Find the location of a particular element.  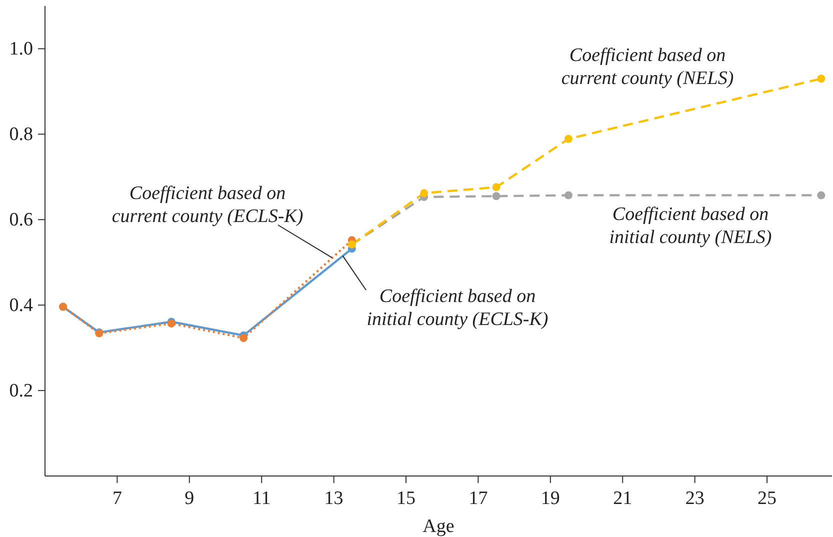

annotation: Coefficient based on initial county (NELS) is located at coordinates (690, 226).